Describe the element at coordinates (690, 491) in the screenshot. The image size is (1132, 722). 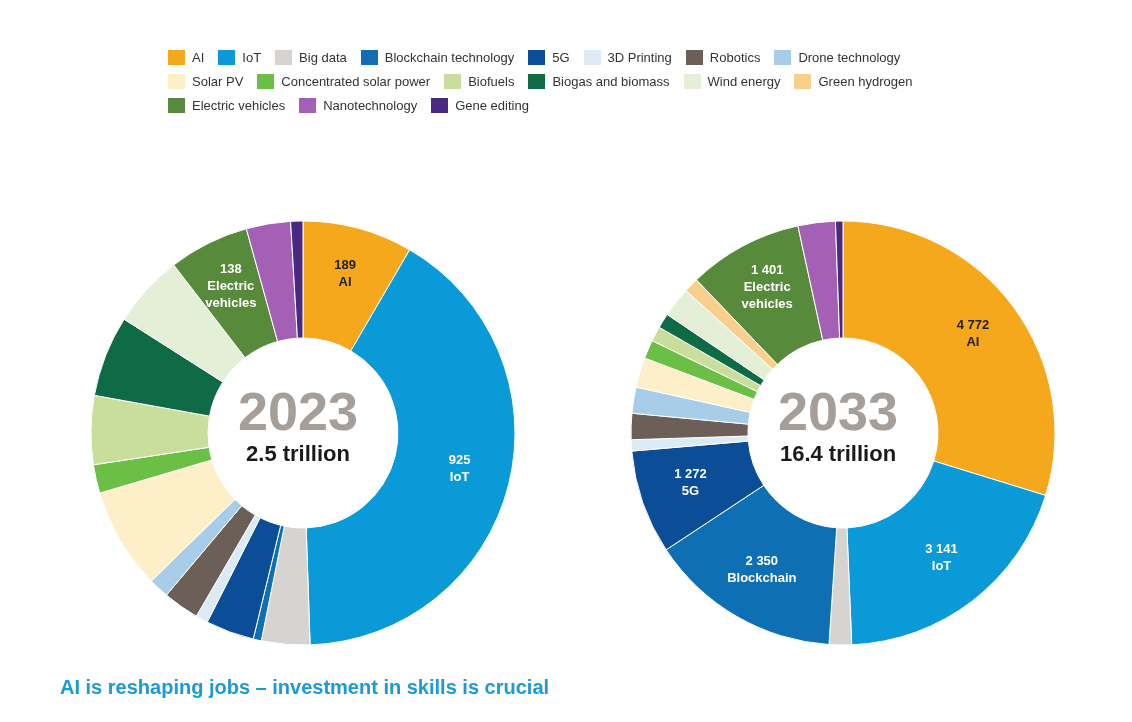
I see `slice-label: 5G` at that location.